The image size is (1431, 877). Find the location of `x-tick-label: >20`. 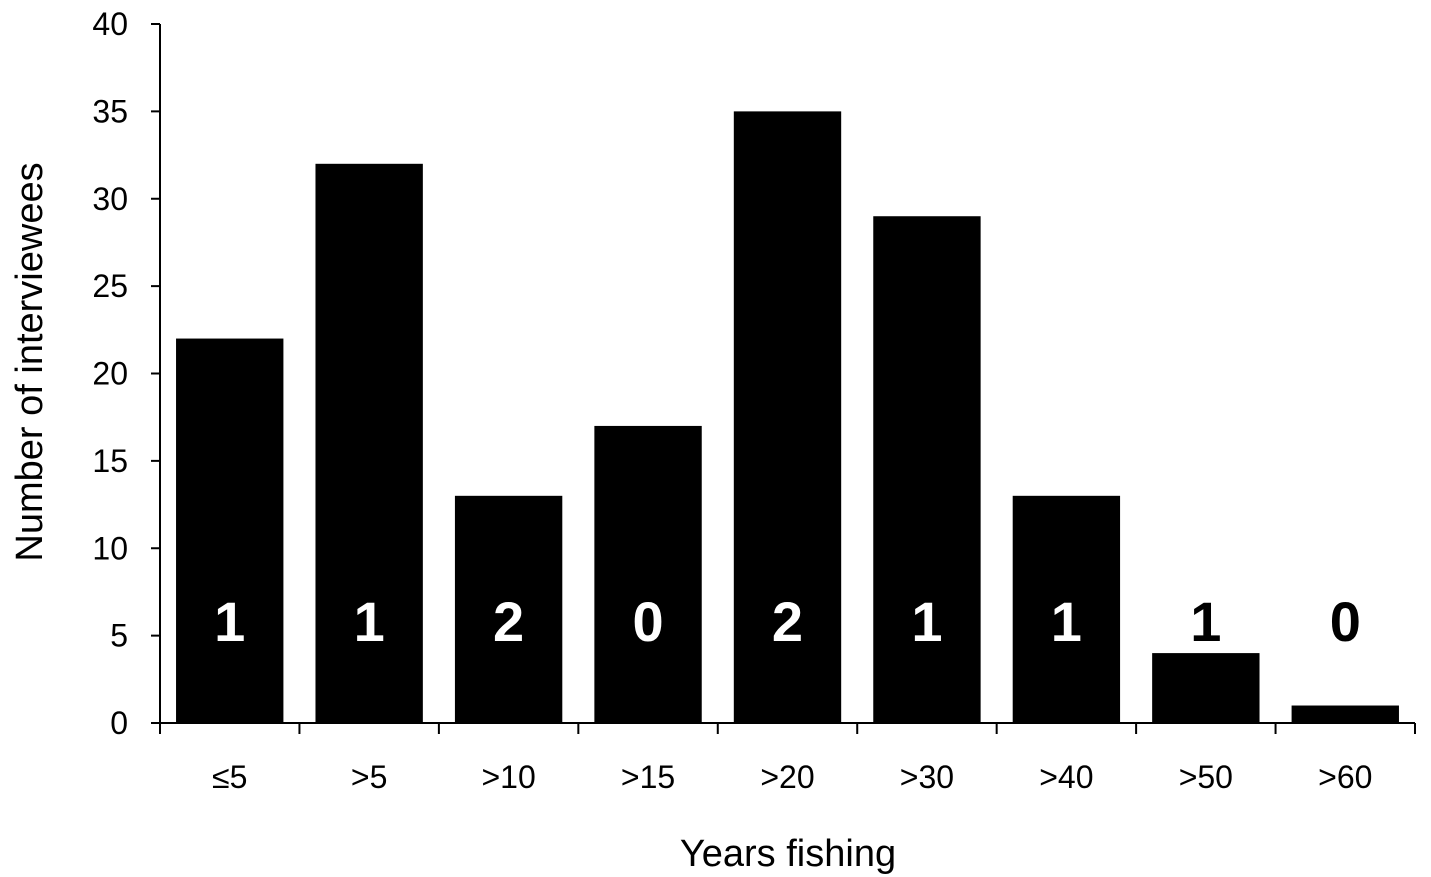

x-tick-label: >20 is located at coordinates (787, 777).